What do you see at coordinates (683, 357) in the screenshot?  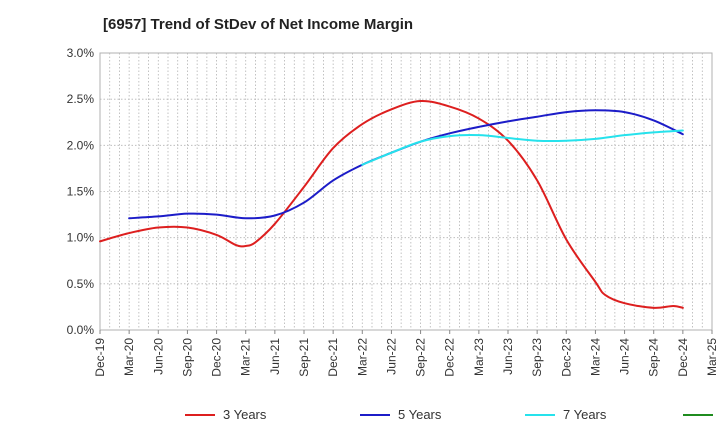 I see `x-tick-label: Dec-24` at bounding box center [683, 357].